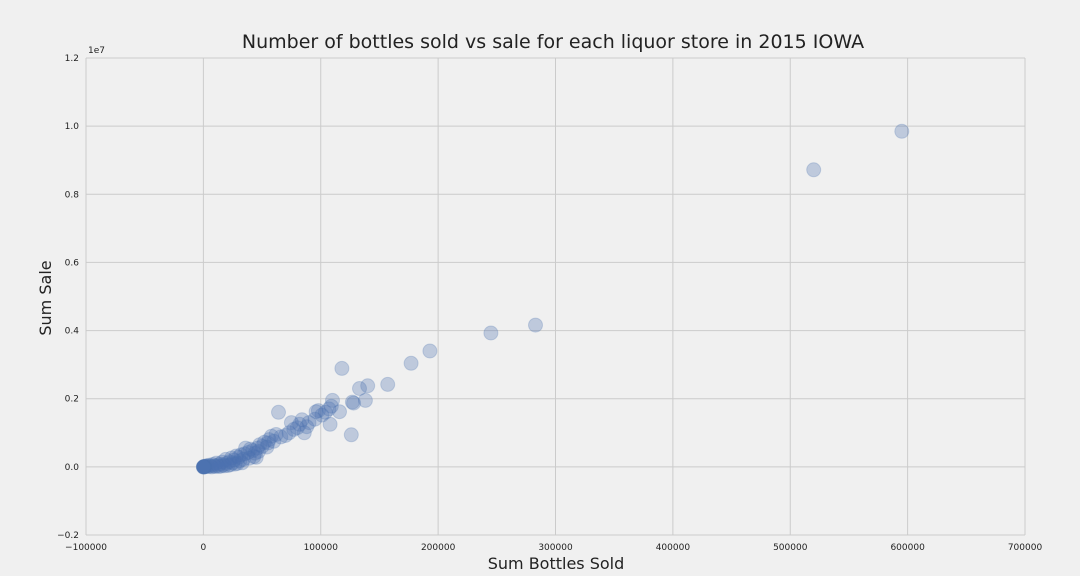 Image resolution: width=1080 pixels, height=576 pixels. What do you see at coordinates (204, 548) in the screenshot?
I see `x-tick-label: 0` at bounding box center [204, 548].